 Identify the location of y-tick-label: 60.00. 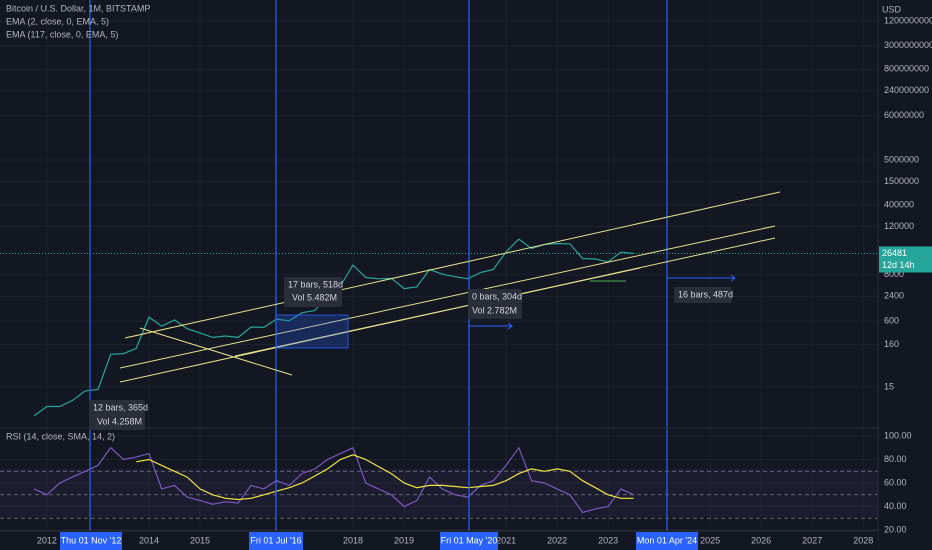
(895, 482).